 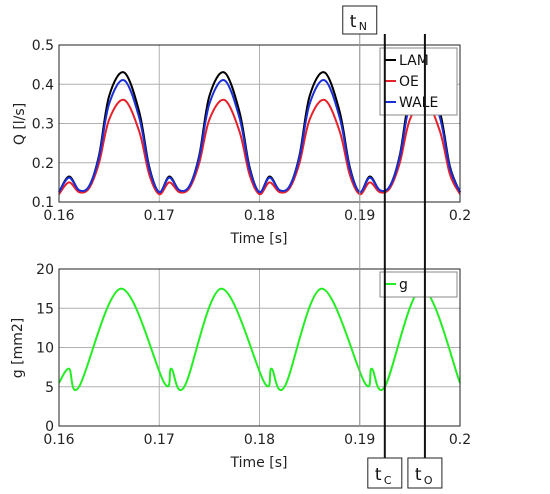 I want to click on series-line-oe, so click(x=259, y=147).